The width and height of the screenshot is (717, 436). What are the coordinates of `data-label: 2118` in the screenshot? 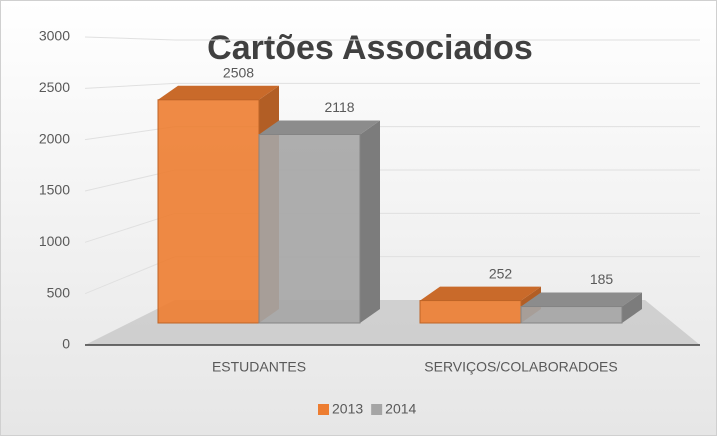 It's located at (339, 107).